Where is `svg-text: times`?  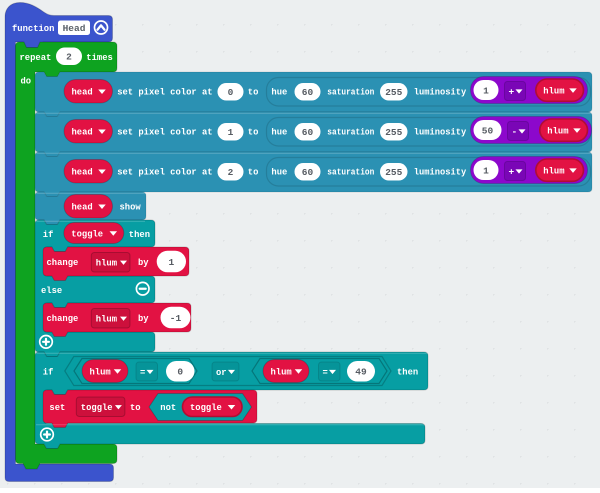
svg-text: times is located at coordinates (99, 57).